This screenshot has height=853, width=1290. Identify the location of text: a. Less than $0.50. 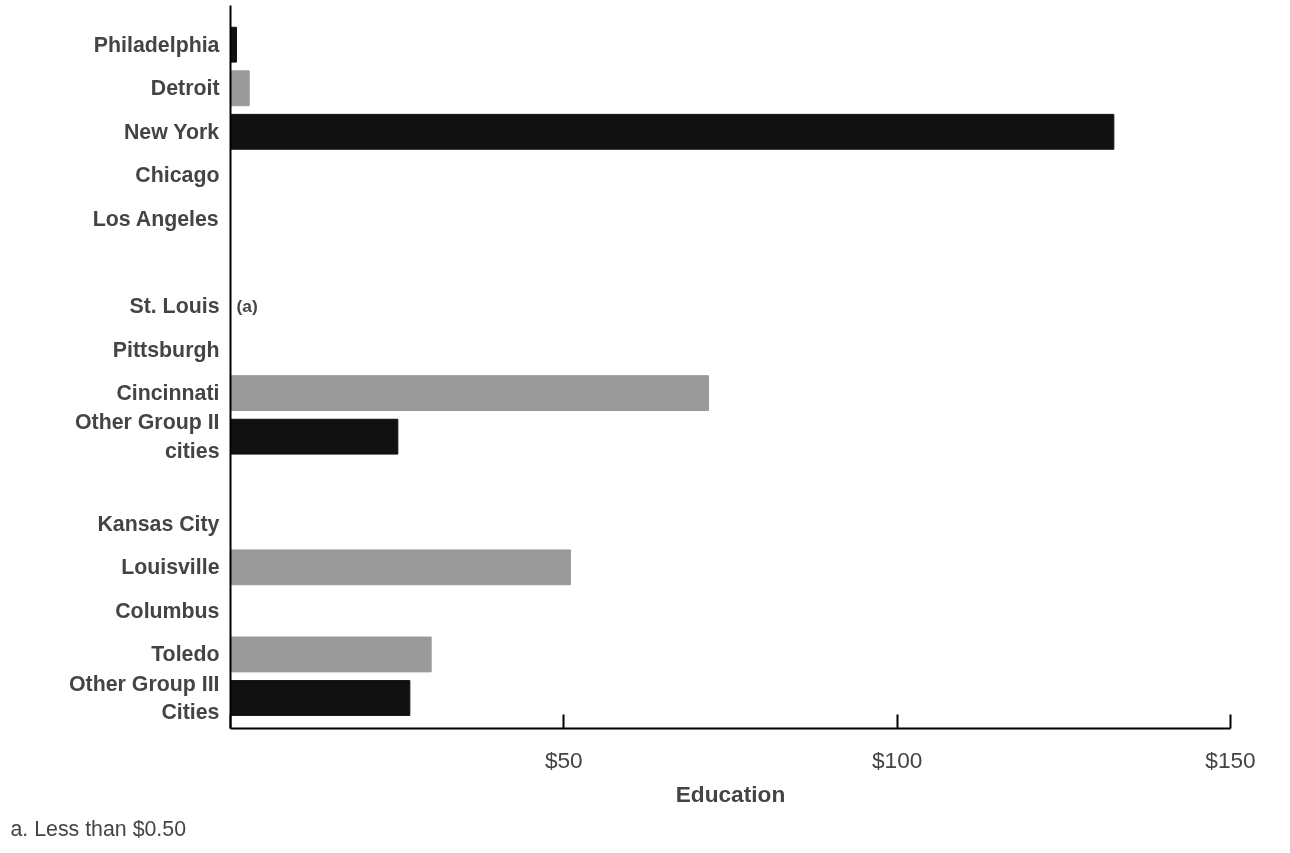
(98, 828).